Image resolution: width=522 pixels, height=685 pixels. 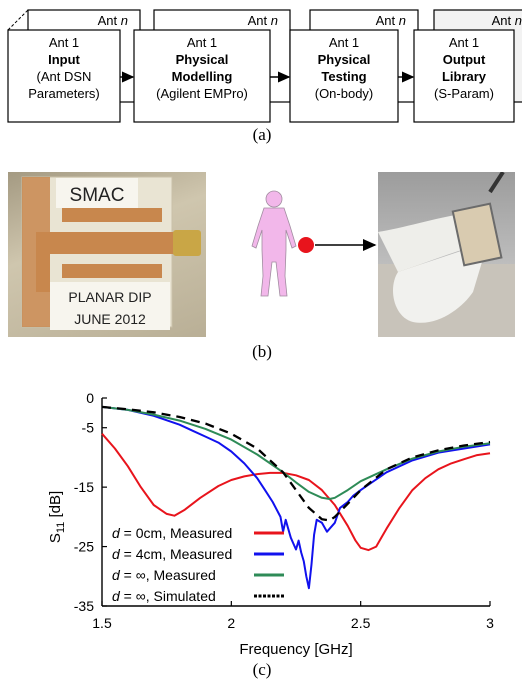 What do you see at coordinates (109, 297) in the screenshot?
I see `photo-label-planar: PLANAR DIP` at bounding box center [109, 297].